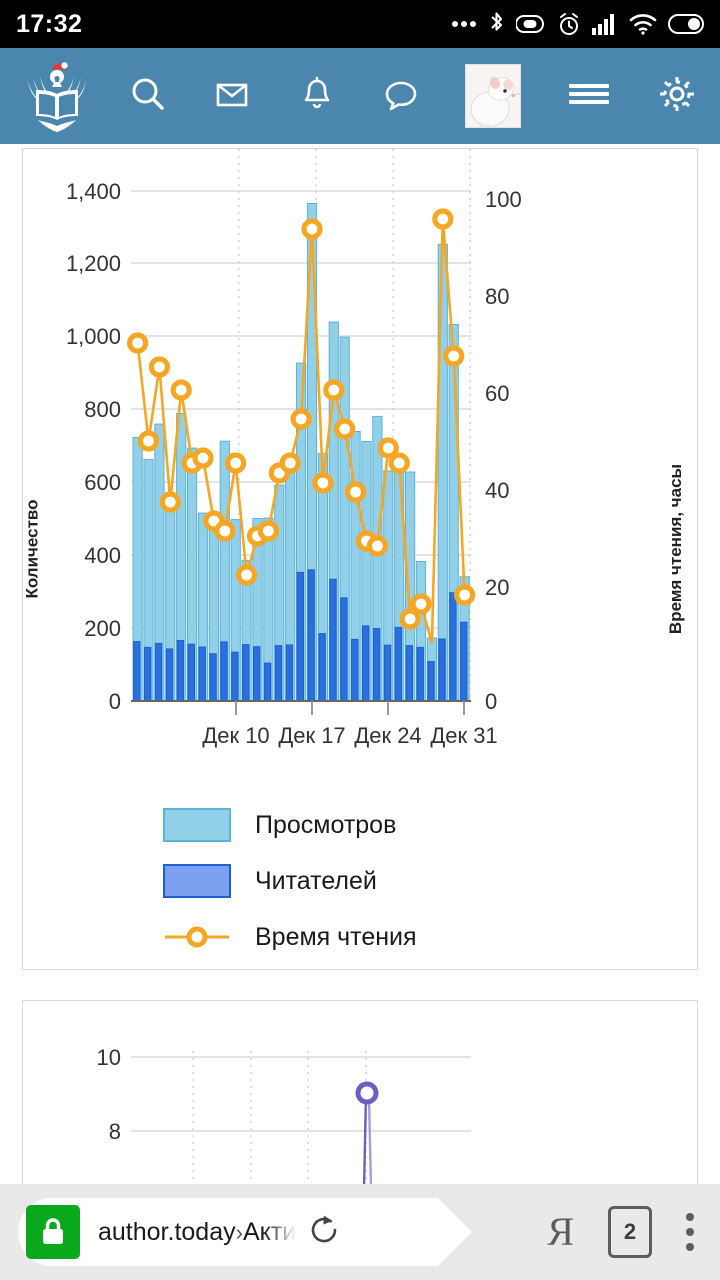 The image size is (720, 1280). I want to click on mail-icon, so click(232, 96).